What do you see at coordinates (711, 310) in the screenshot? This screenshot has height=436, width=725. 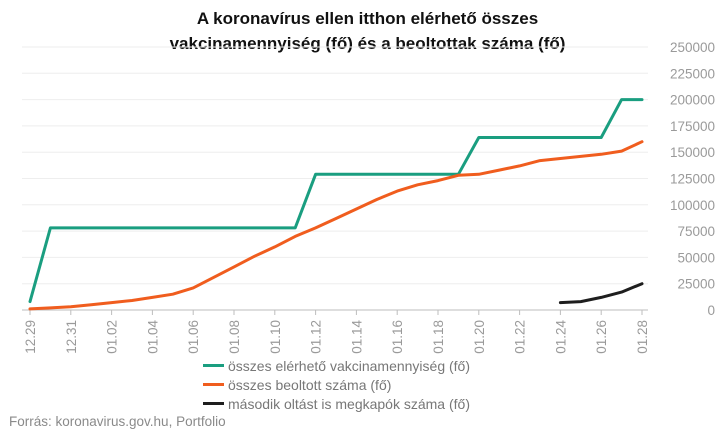 I see `y-tick-label: 0` at bounding box center [711, 310].